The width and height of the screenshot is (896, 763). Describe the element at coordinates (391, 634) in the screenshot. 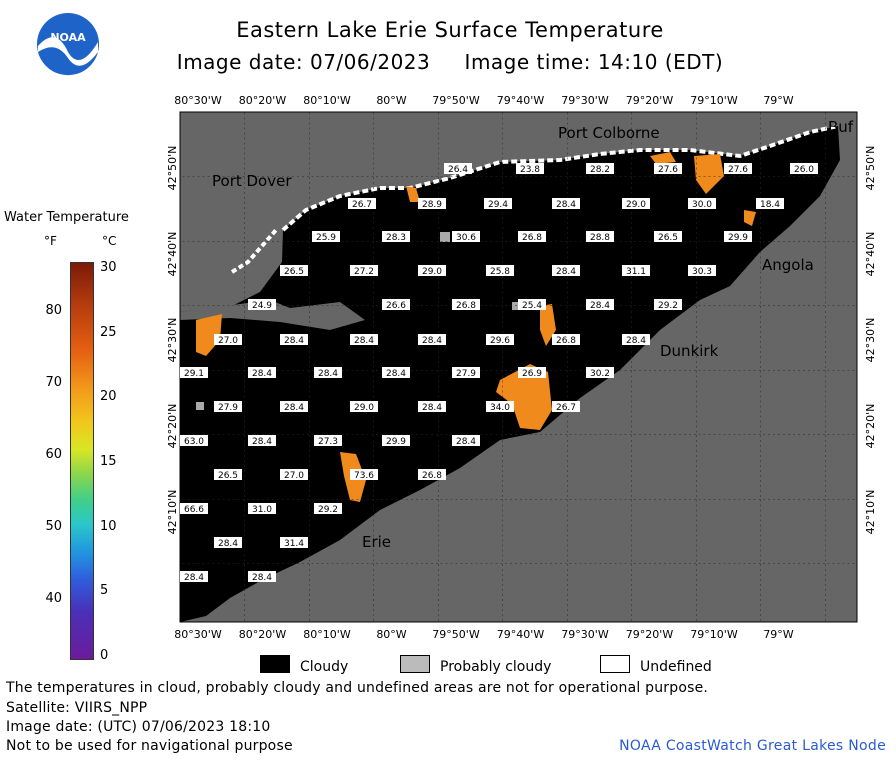

I see `longitude-label: 80°W` at that location.